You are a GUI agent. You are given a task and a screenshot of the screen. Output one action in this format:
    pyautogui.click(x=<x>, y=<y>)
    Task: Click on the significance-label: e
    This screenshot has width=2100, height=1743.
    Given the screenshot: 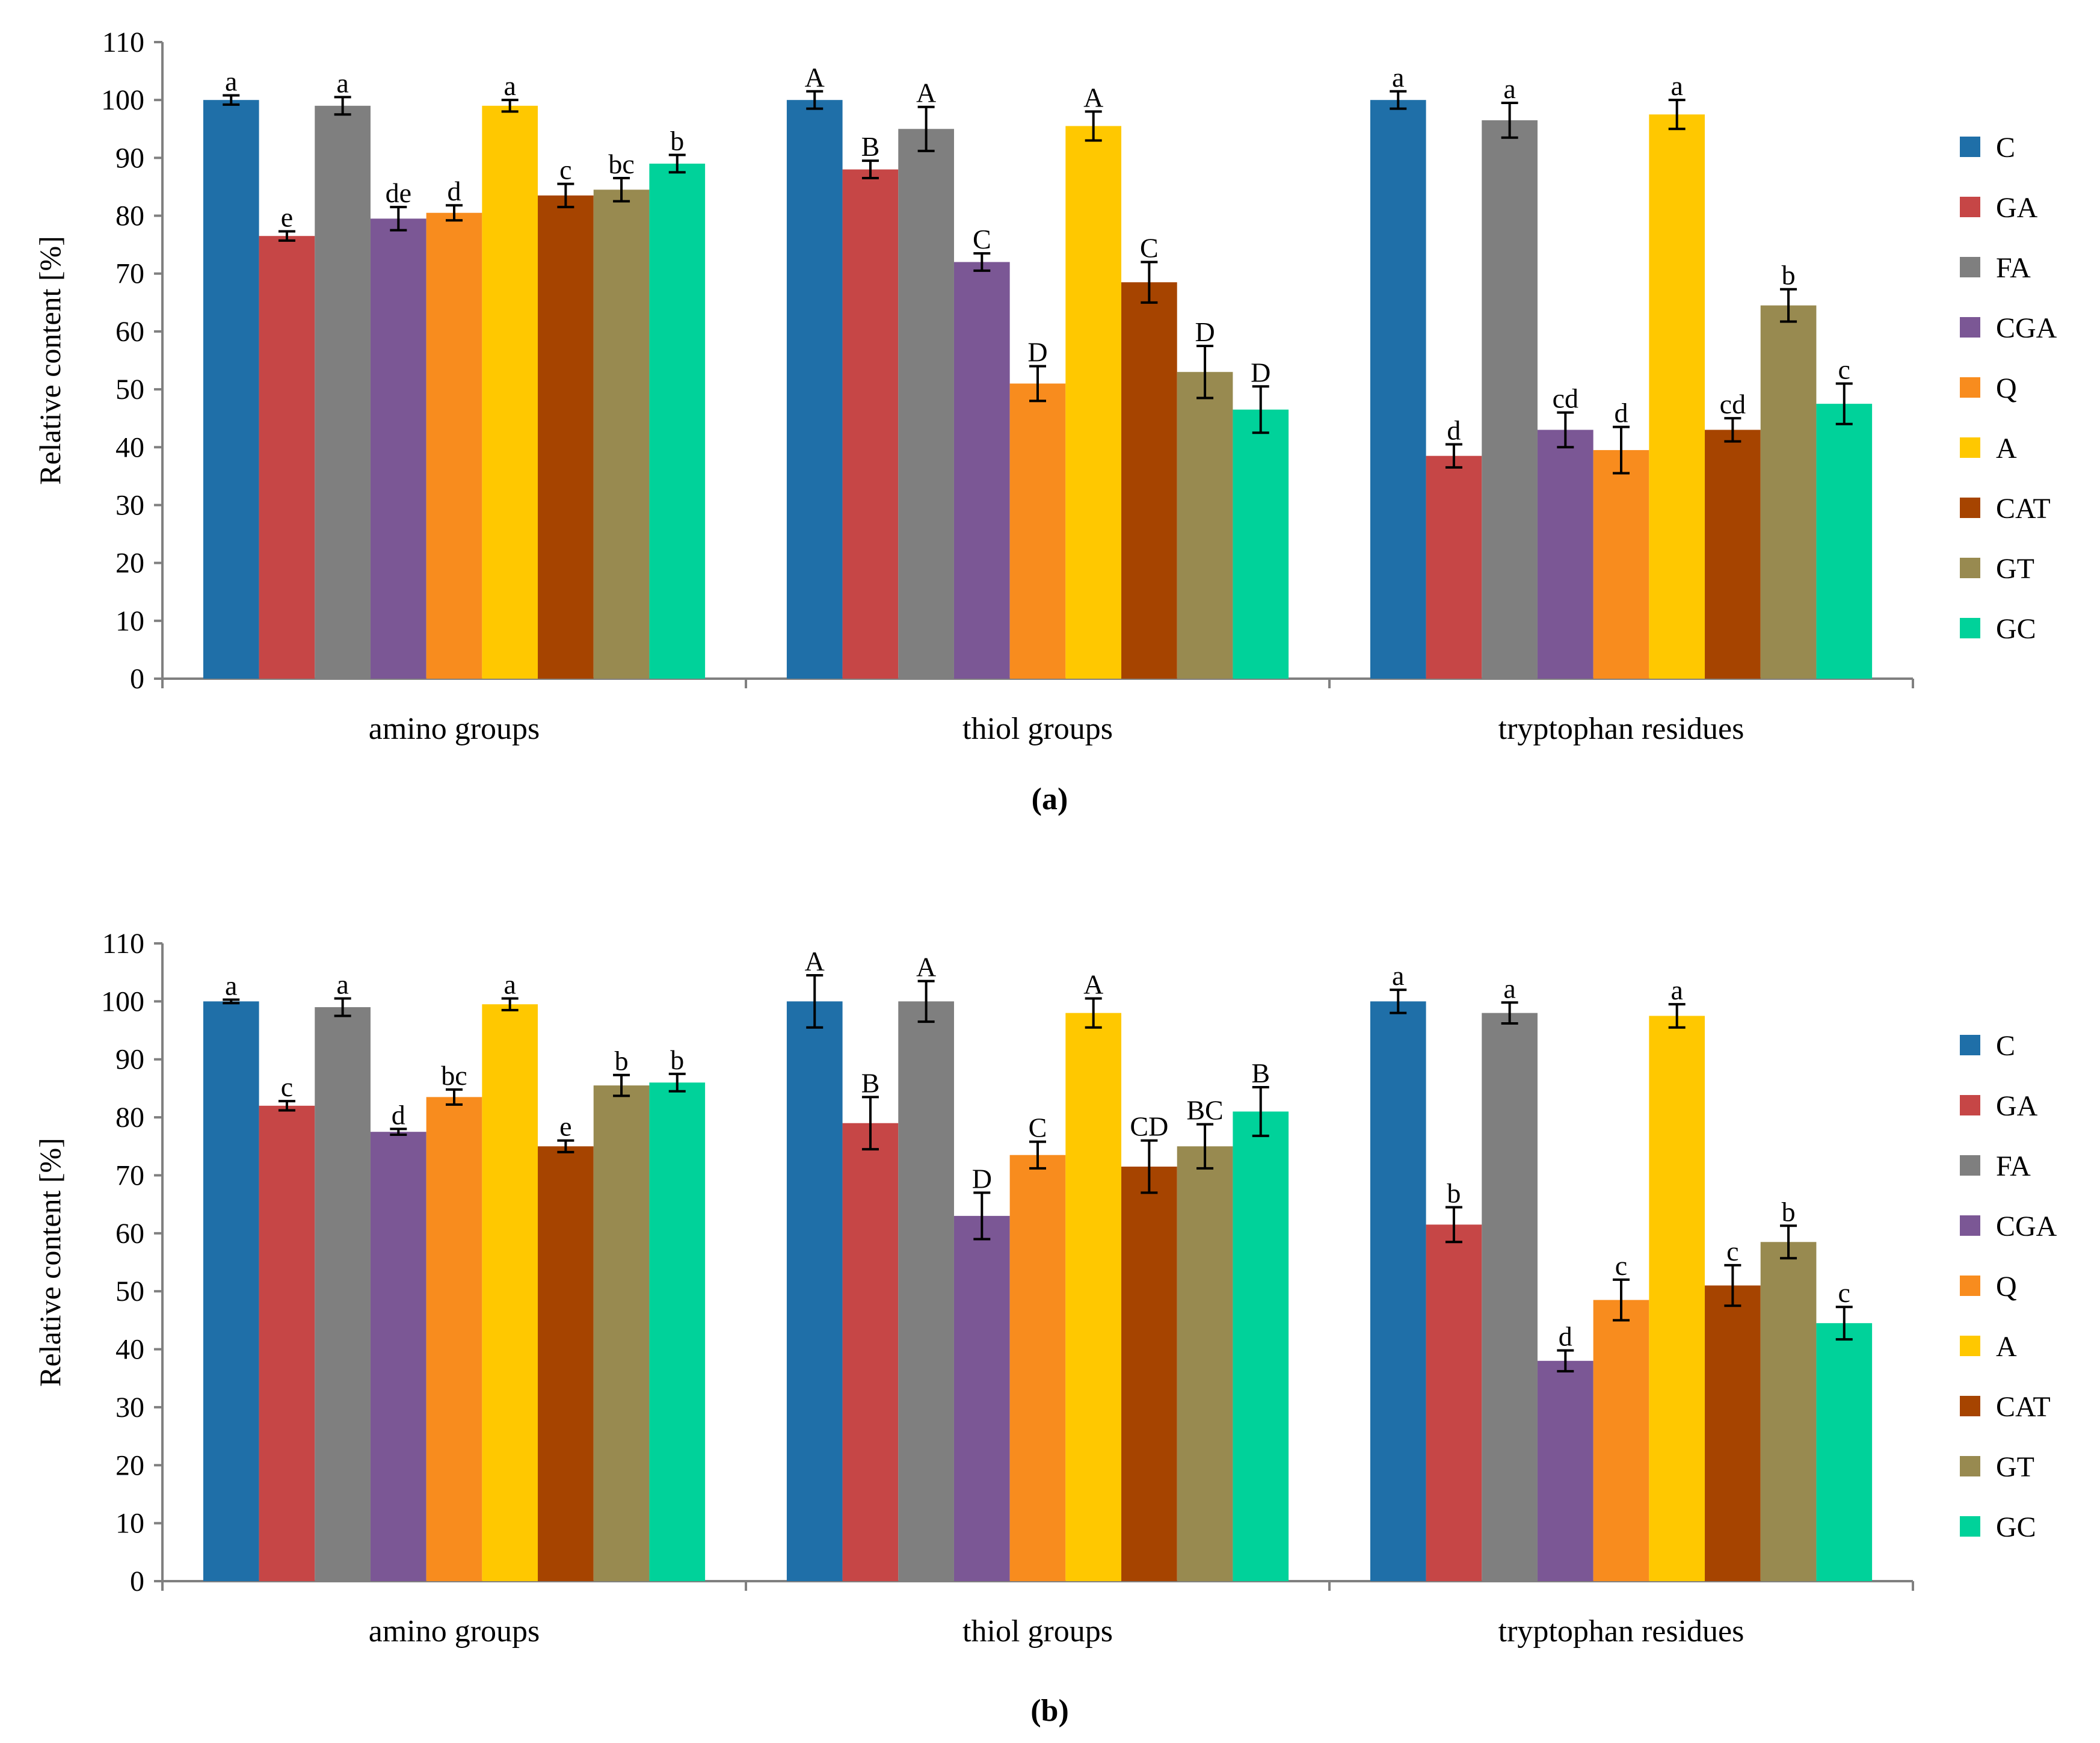 What is the action you would take?
    pyautogui.click(x=565, y=1126)
    